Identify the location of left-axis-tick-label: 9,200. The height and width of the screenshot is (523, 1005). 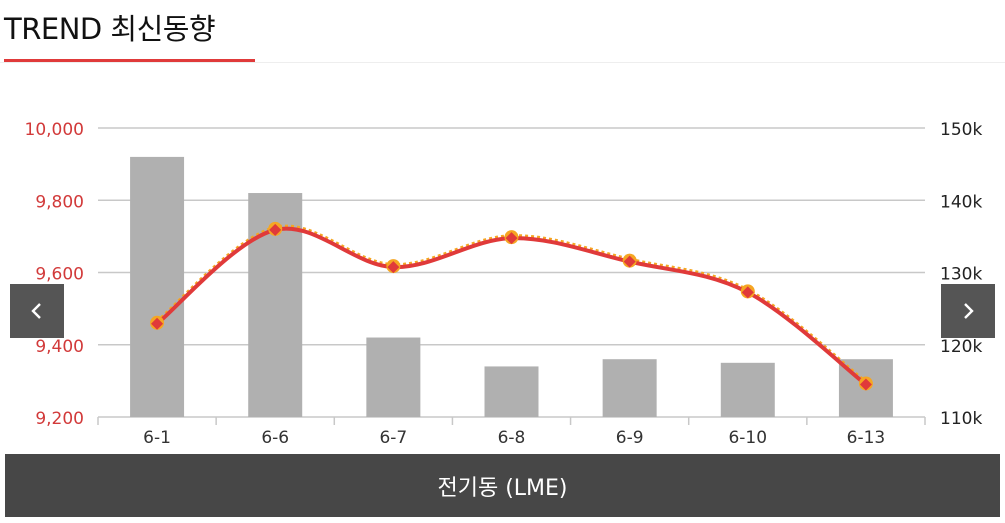
(59, 419).